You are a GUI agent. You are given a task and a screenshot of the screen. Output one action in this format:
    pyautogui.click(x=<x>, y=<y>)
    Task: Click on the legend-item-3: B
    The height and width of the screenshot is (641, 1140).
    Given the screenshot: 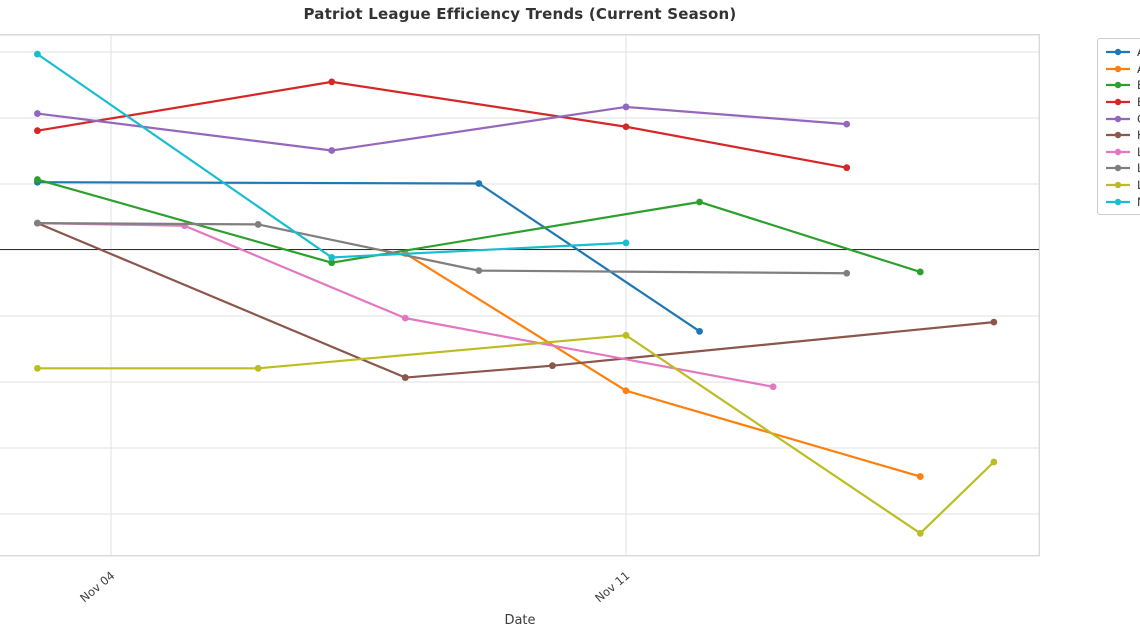 What is the action you would take?
    pyautogui.click(x=1122, y=102)
    